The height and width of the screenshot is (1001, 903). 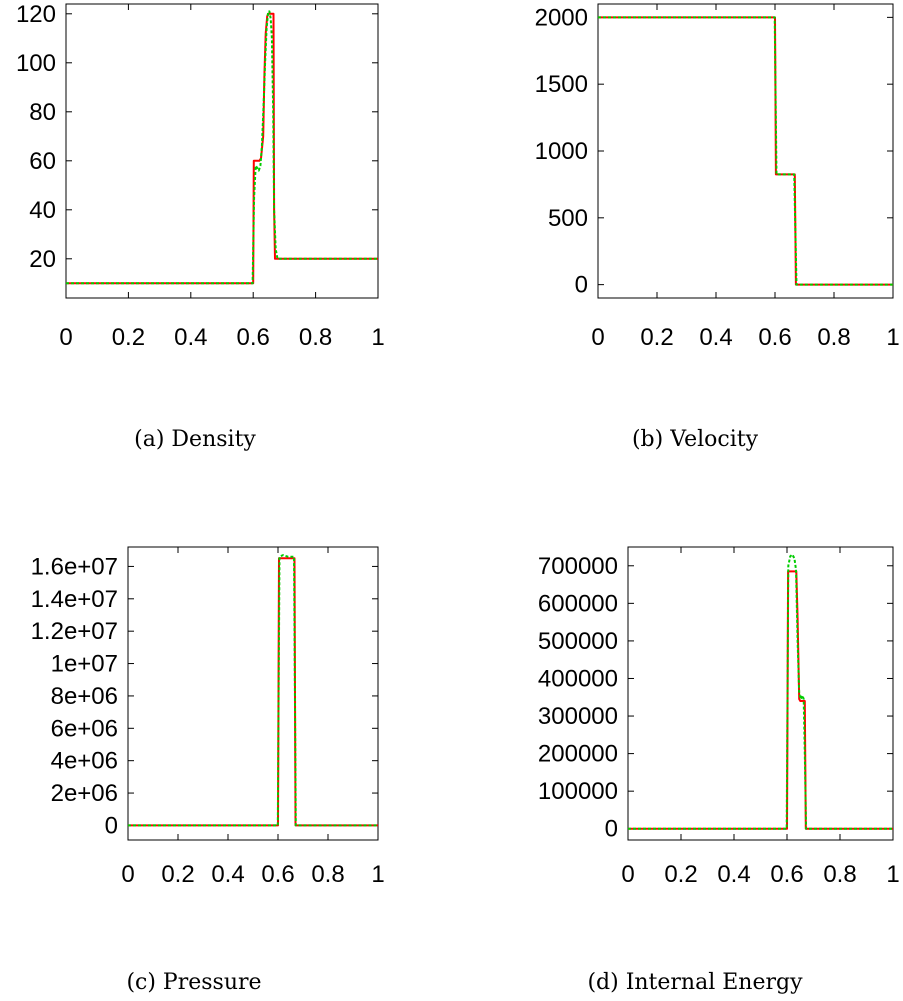 What do you see at coordinates (84, 761) in the screenshot?
I see `y-tick-label: 4e+06` at bounding box center [84, 761].